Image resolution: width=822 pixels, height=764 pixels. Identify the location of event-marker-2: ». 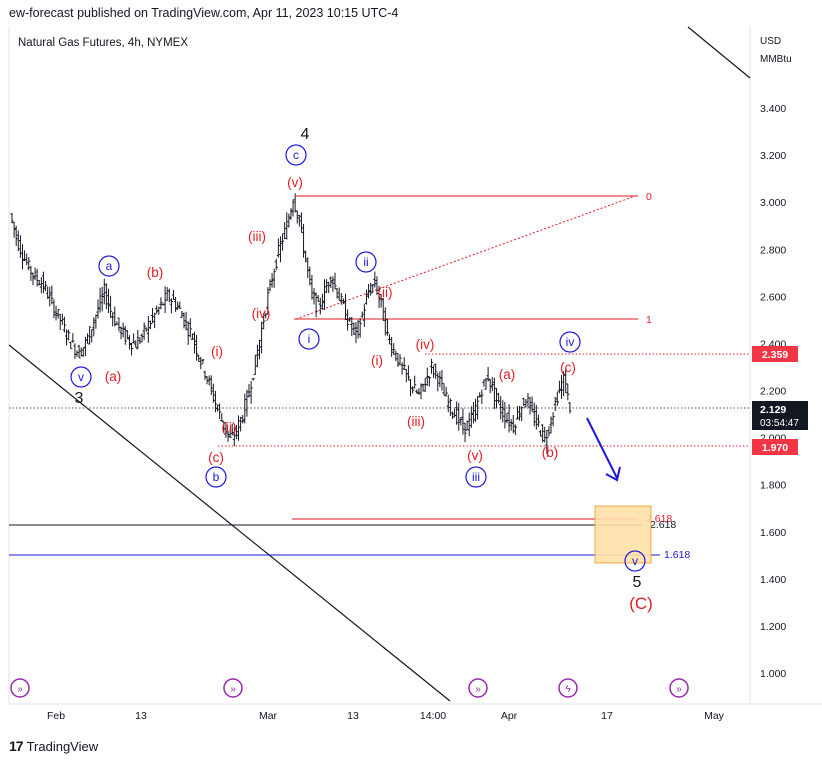
(233, 688).